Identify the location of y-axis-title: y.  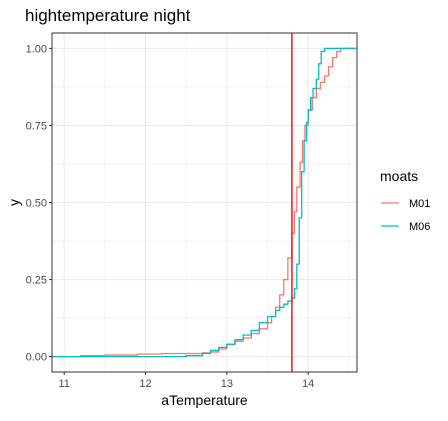
(14, 202).